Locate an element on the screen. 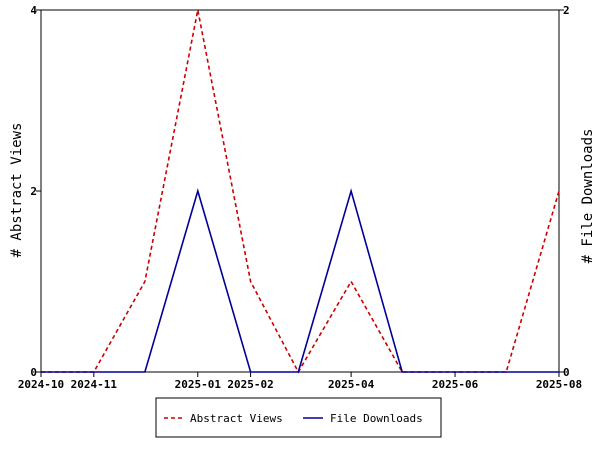  left-y-axis: 0 2 4 is located at coordinates (35, 191).